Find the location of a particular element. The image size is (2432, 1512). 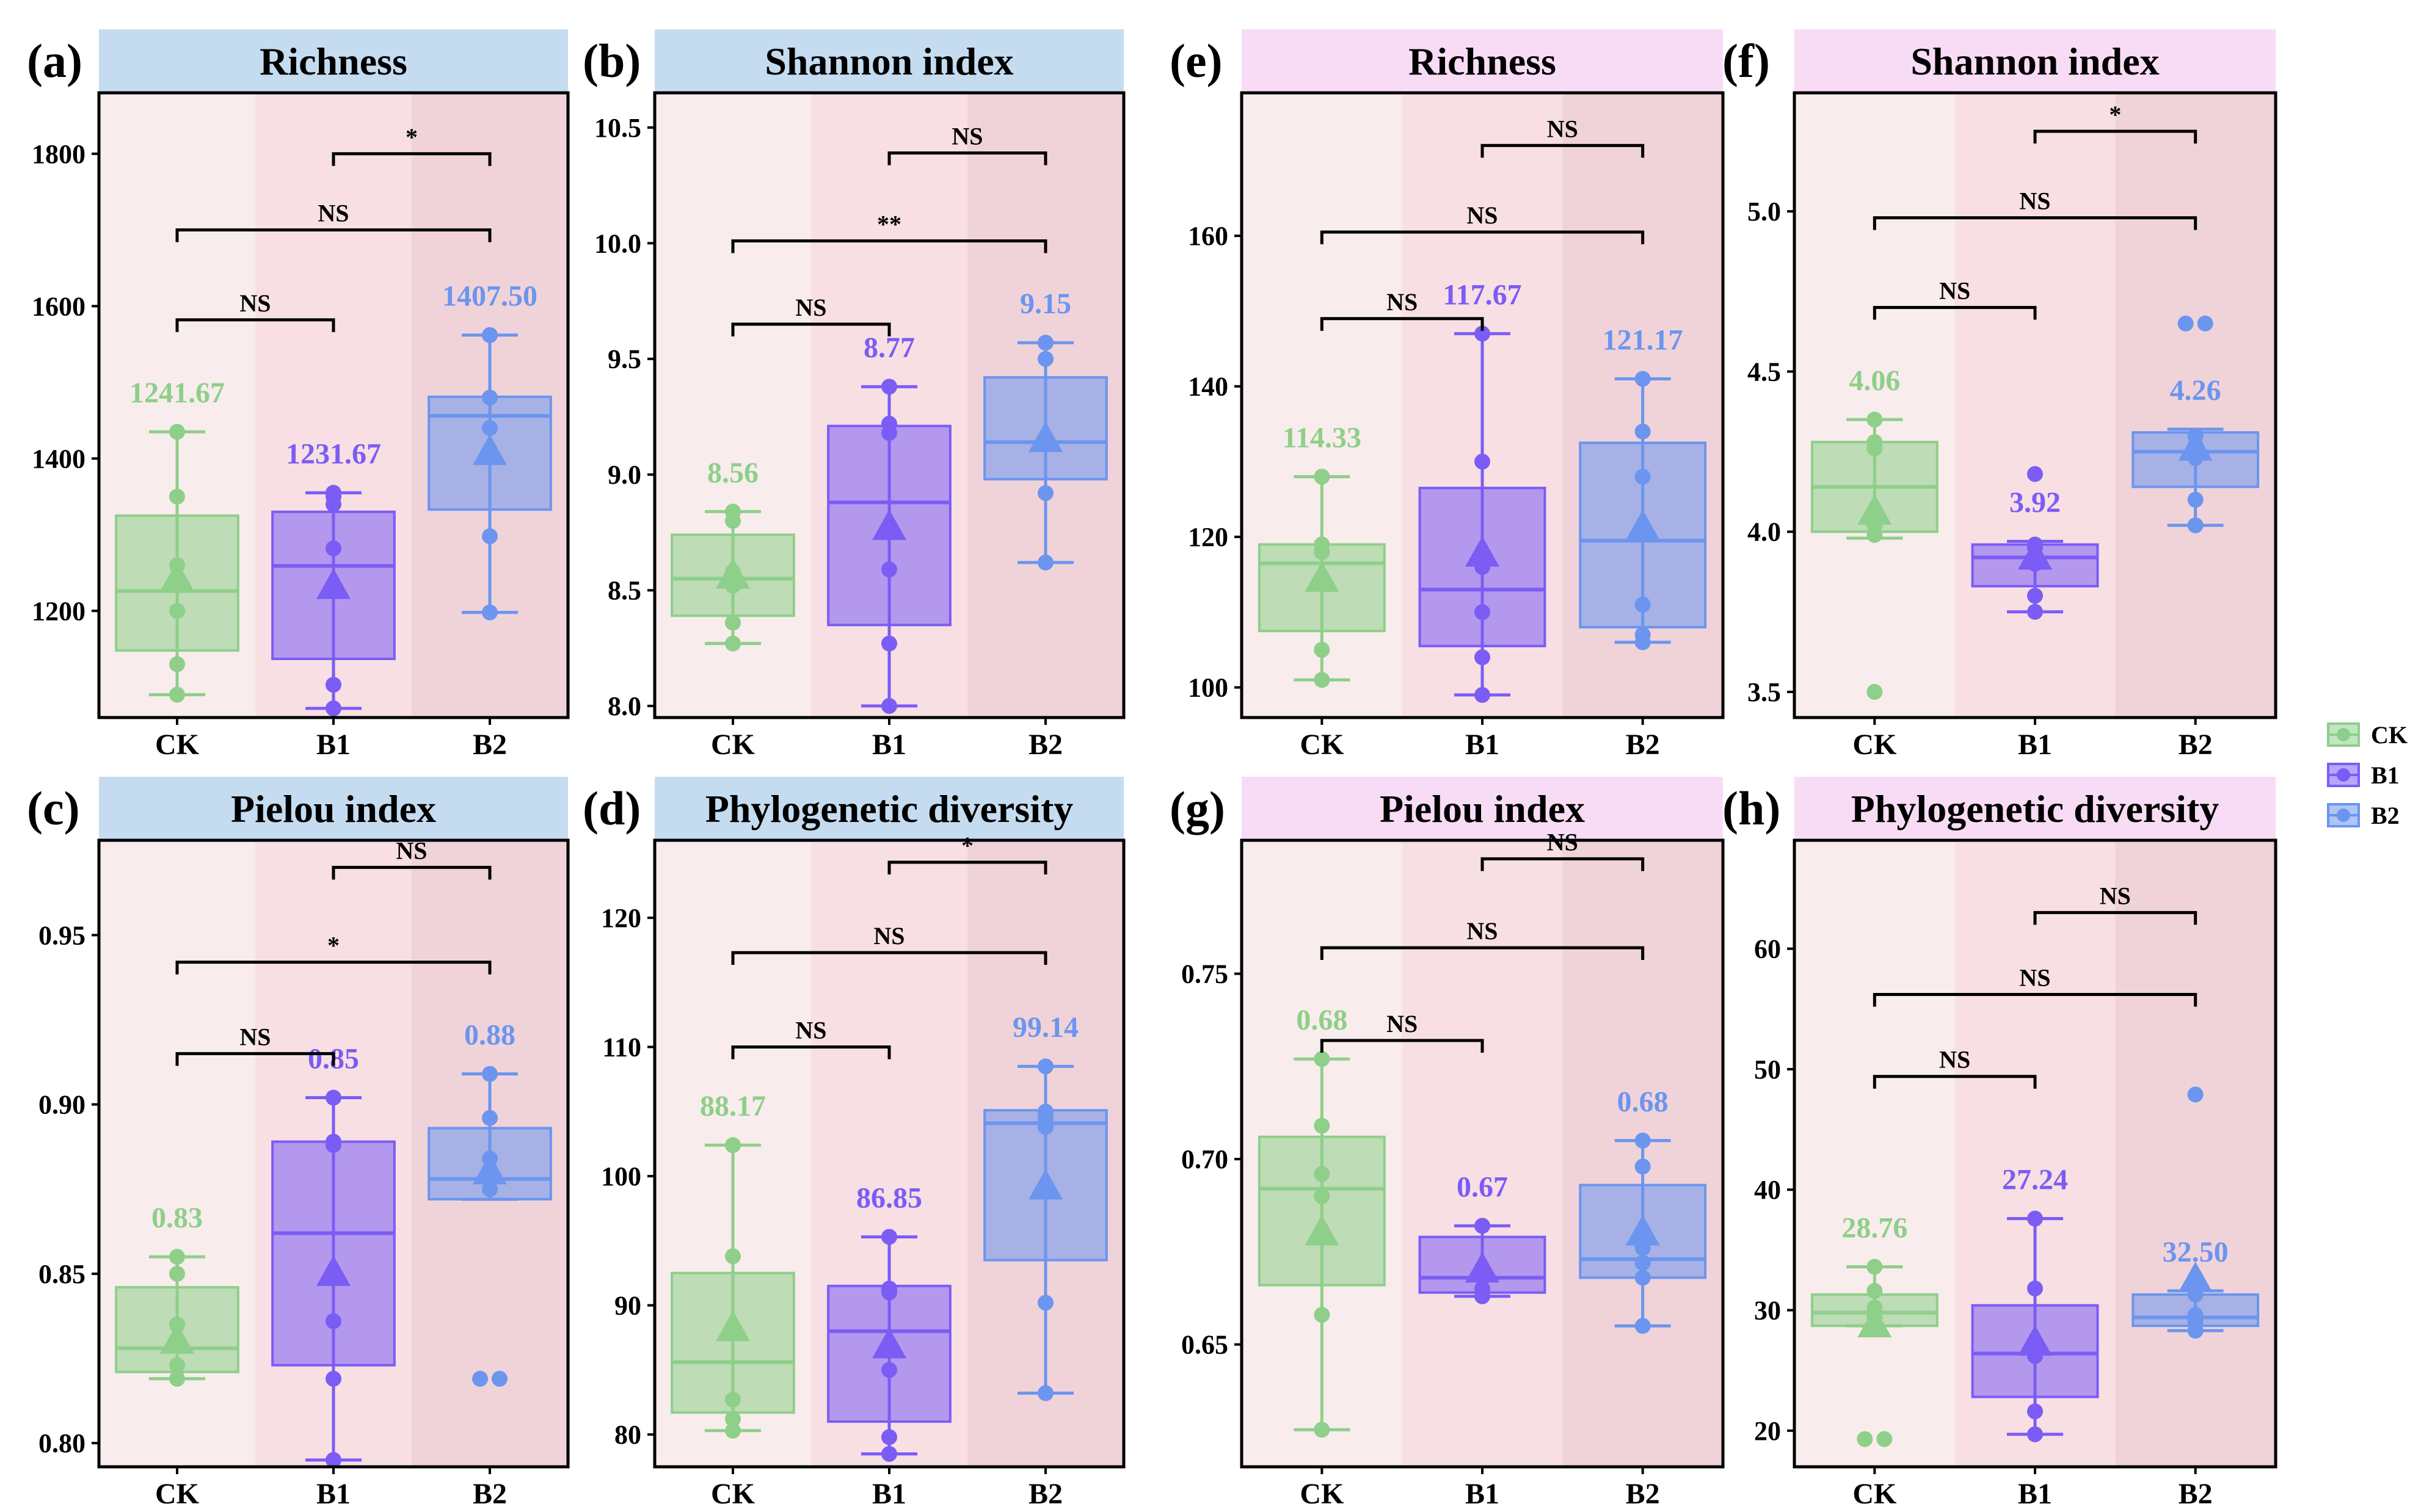

mean-label: 4.26 is located at coordinates (2195, 390).